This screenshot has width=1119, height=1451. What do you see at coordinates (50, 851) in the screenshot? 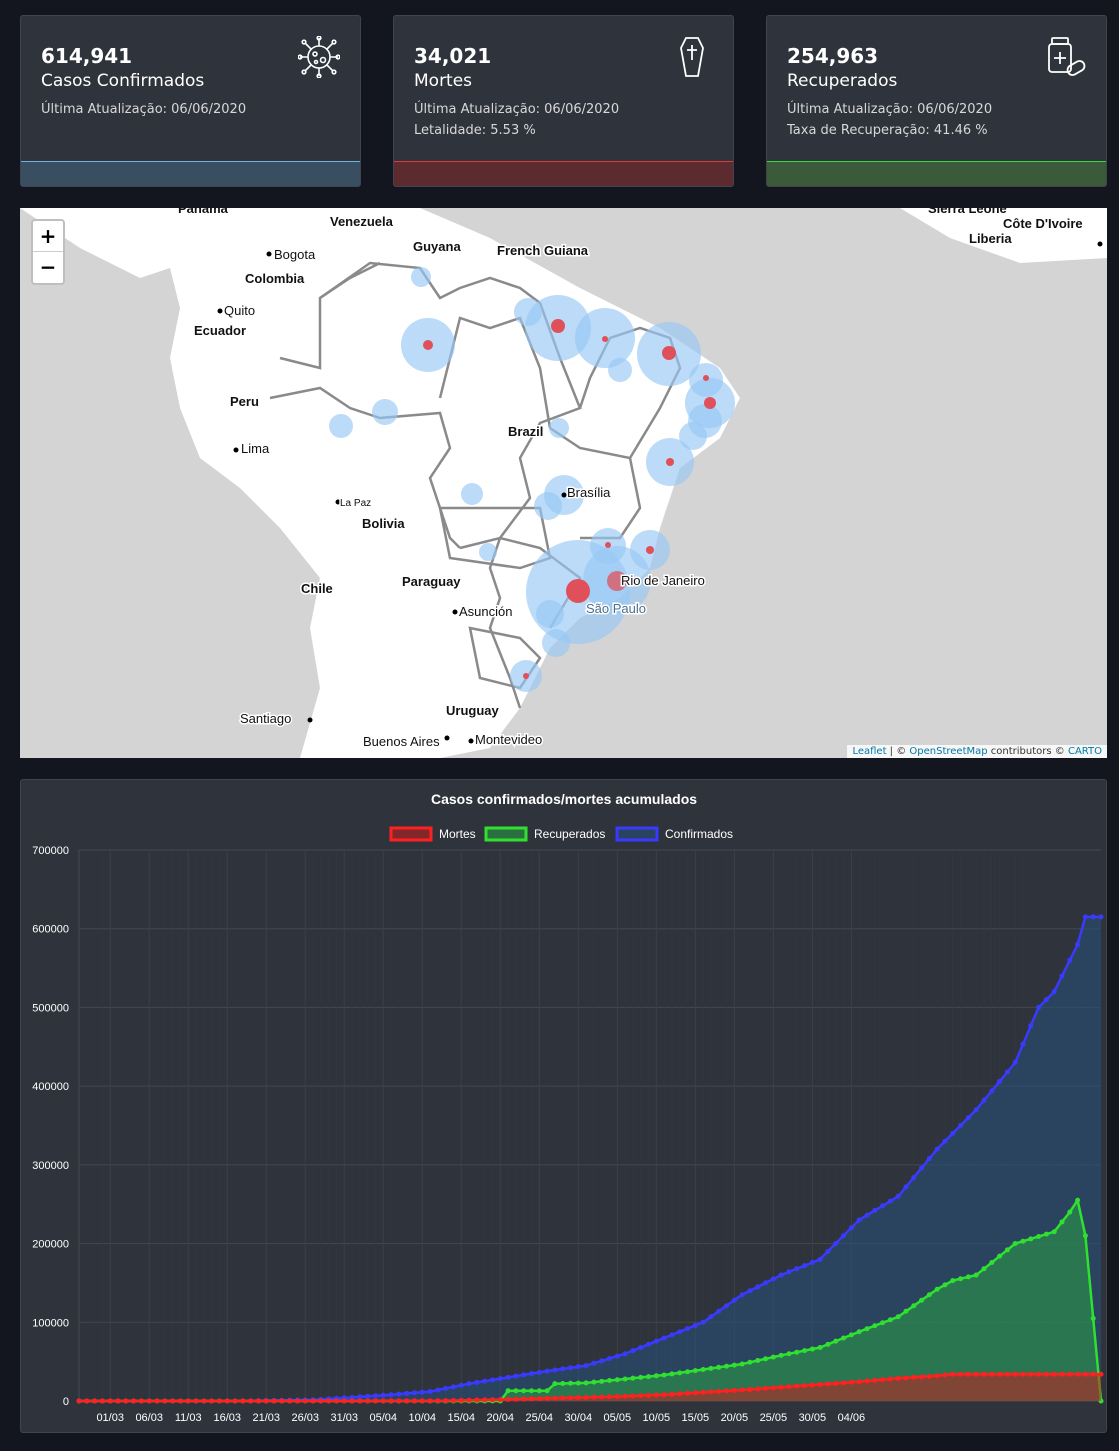
I see `y-tick-label: 700000` at bounding box center [50, 851].